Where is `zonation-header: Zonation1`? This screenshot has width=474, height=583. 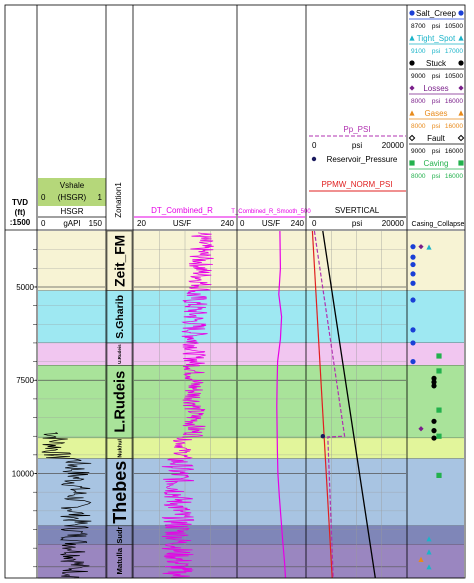
zonation-header: Zonation1 is located at coordinates (118, 200).